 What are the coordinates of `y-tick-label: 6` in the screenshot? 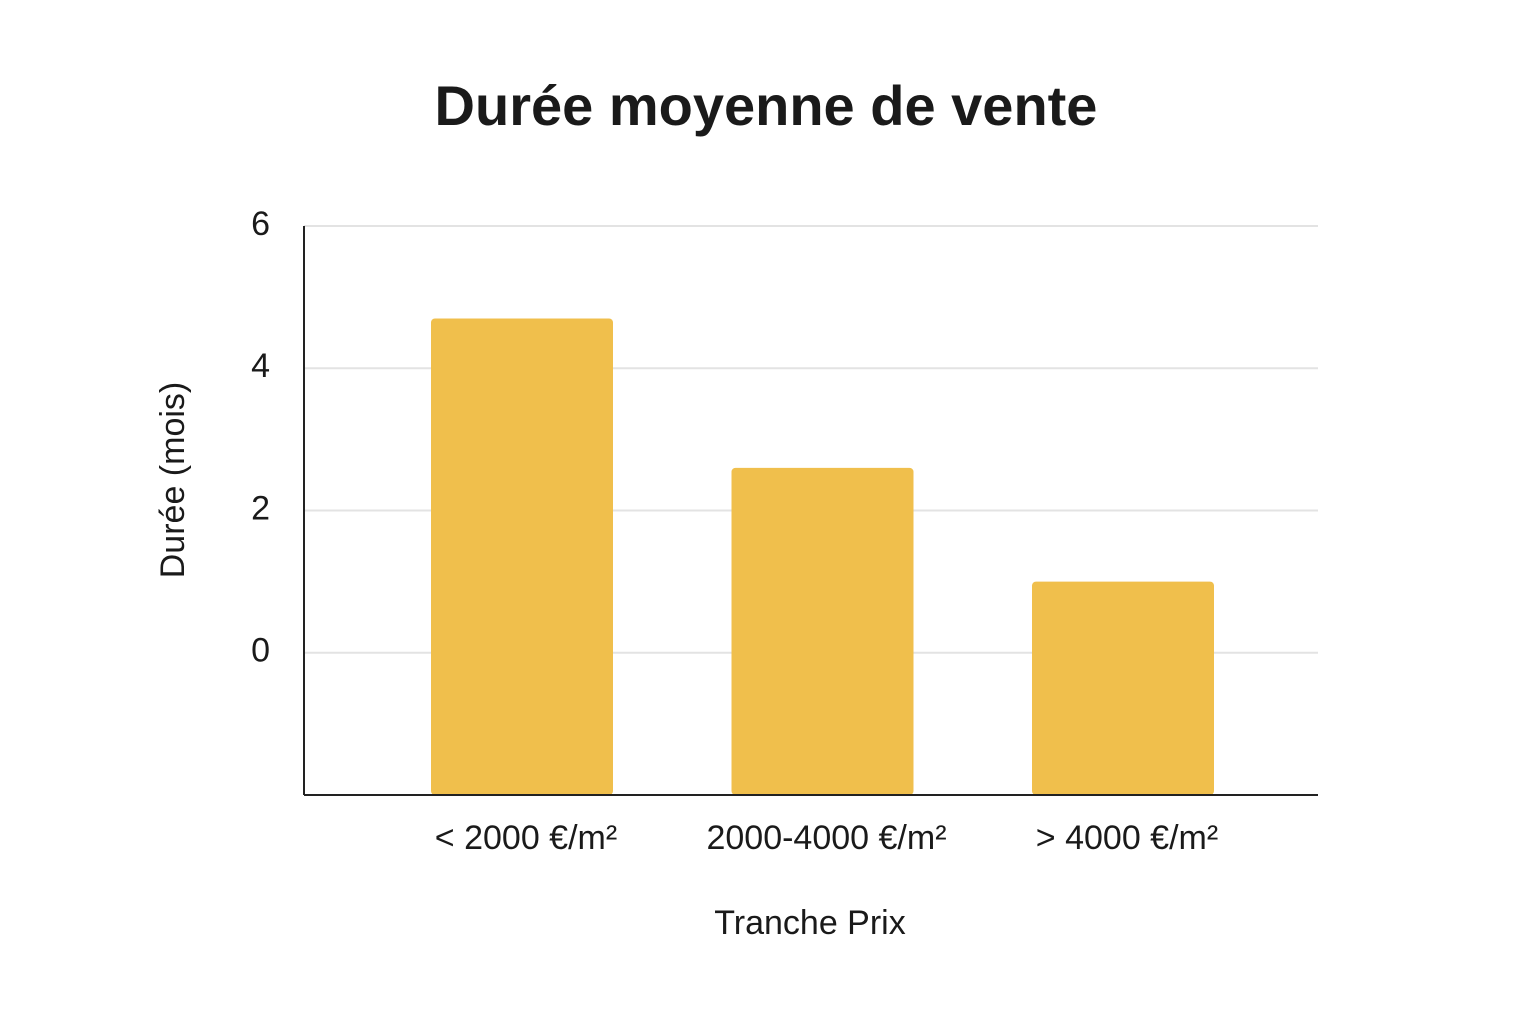 It's located at (260, 224).